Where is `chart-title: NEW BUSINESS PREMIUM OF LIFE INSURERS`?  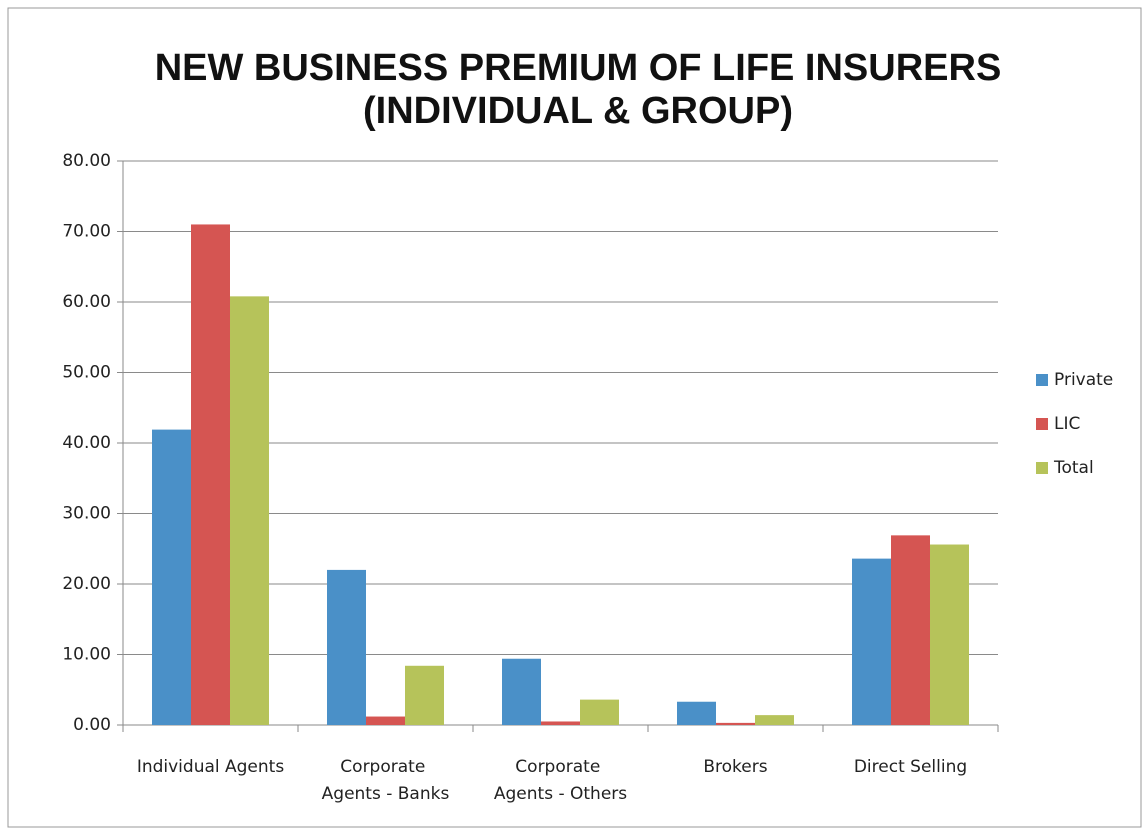 chart-title: NEW BUSINESS PREMIUM OF LIFE INSURERS is located at coordinates (578, 68).